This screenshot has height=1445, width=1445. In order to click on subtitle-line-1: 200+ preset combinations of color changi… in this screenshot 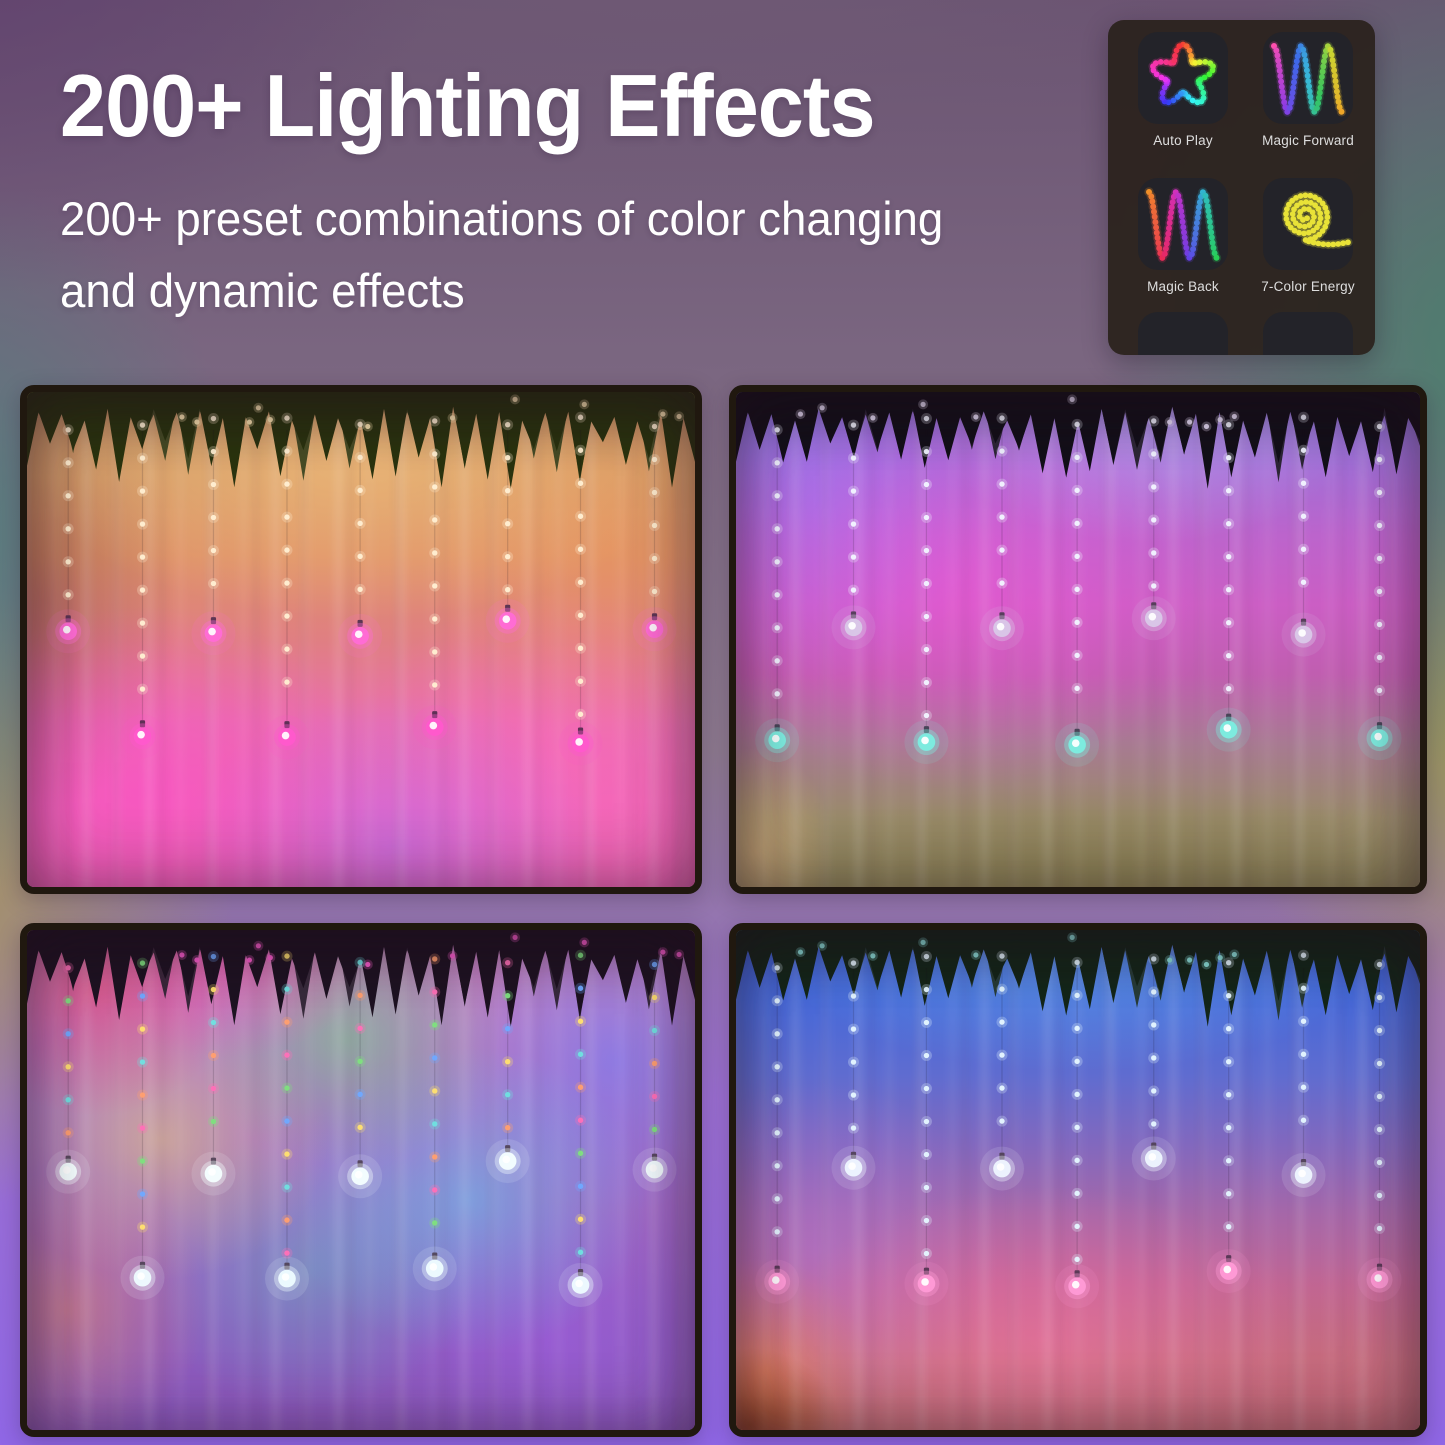, I will do `click(502, 219)`.